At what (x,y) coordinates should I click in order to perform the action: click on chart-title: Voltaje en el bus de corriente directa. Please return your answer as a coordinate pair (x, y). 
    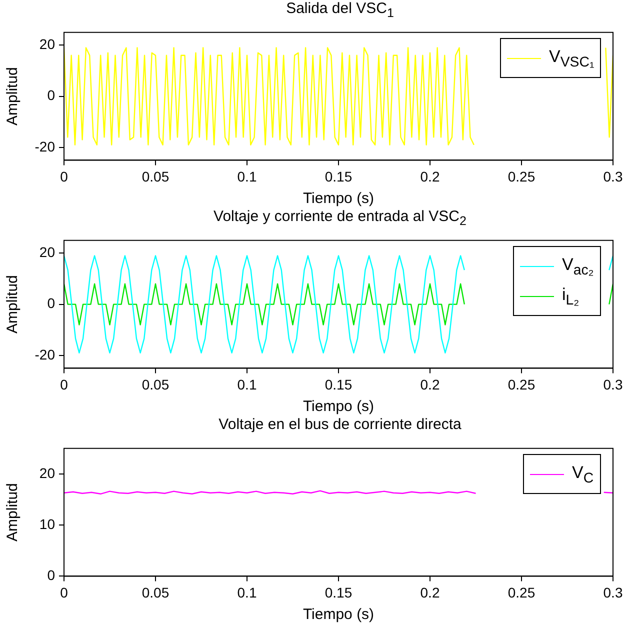
    Looking at the image, I should click on (340, 425).